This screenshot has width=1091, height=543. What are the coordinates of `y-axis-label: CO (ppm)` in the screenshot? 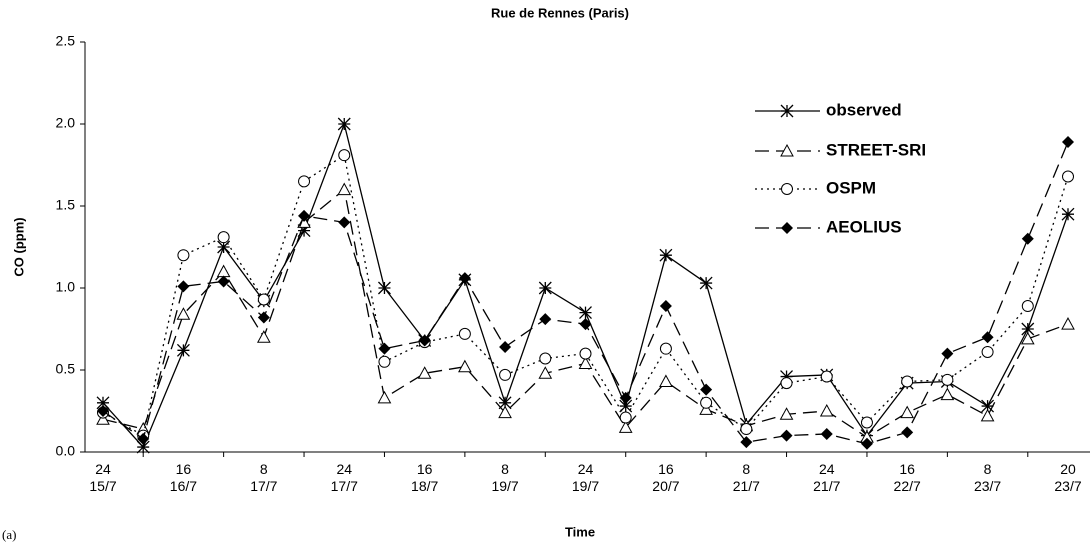 It's located at (18, 246).